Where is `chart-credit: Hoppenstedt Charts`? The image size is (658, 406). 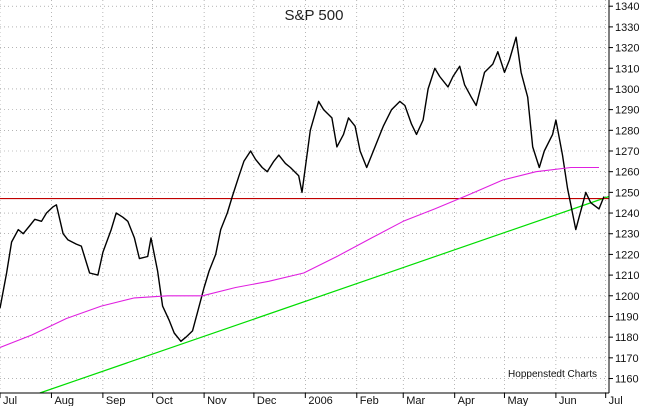 chart-credit: Hoppenstedt Charts is located at coordinates (552, 374).